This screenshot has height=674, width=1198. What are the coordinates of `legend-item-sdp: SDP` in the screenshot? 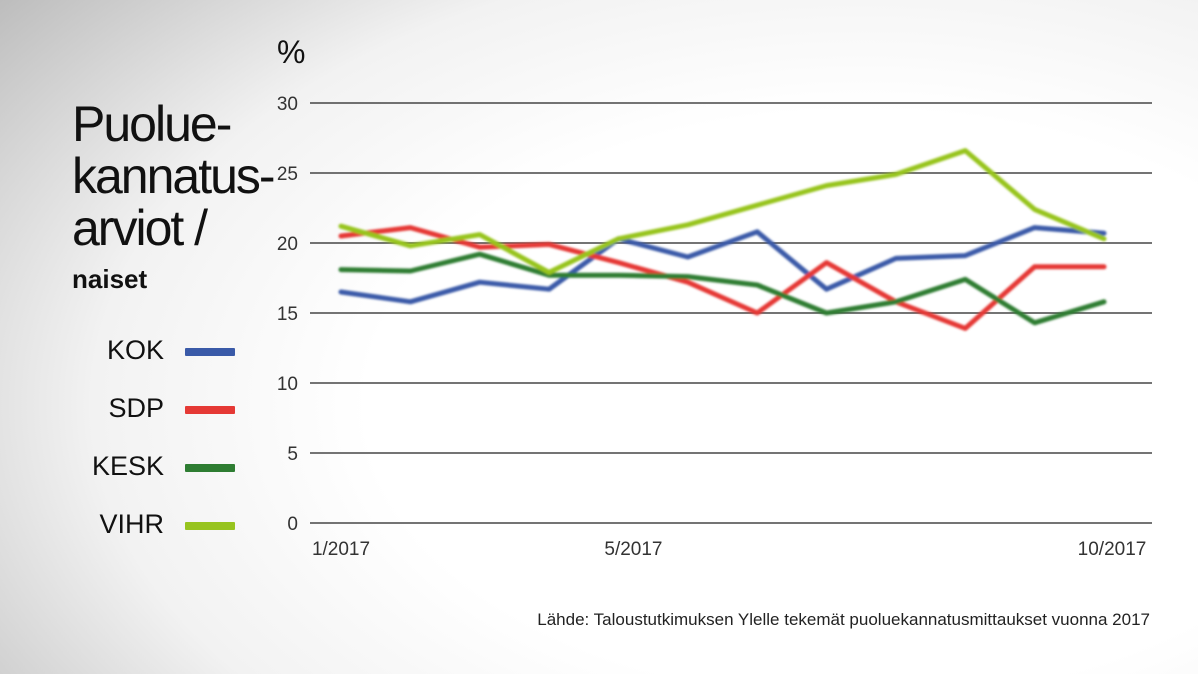 It's located at (150, 408).